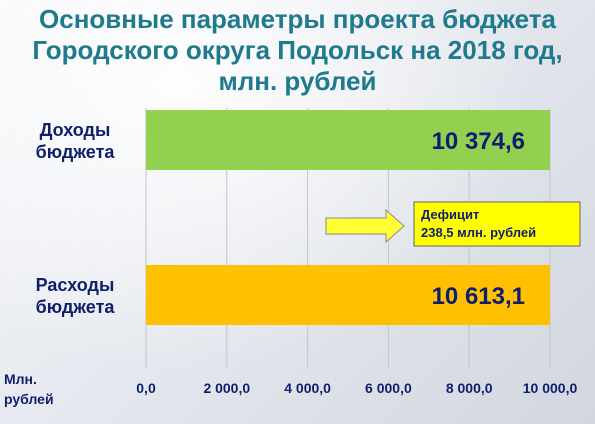 The width and height of the screenshot is (595, 424). What do you see at coordinates (469, 388) in the screenshot?
I see `tick-label-4: 8 000,0` at bounding box center [469, 388].